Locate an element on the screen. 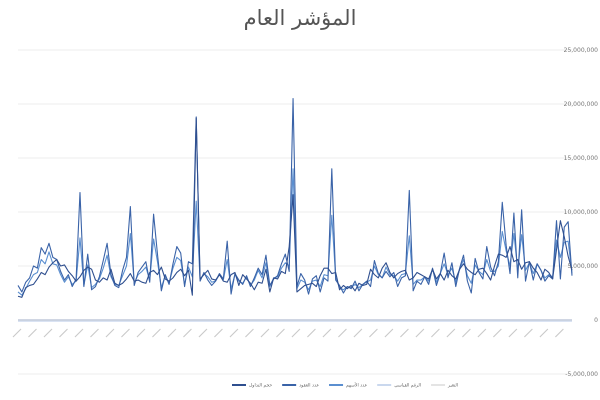  legend-label: الرقم القياسي is located at coordinates (407, 386).